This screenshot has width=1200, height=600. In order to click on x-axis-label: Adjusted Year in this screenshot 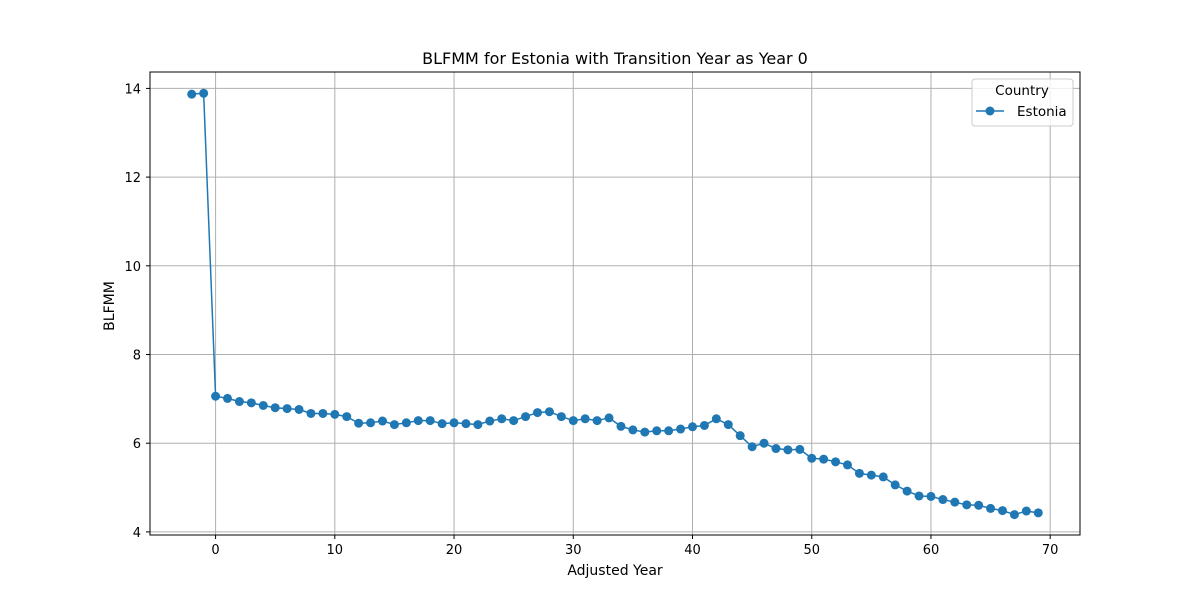, I will do `click(615, 571)`.